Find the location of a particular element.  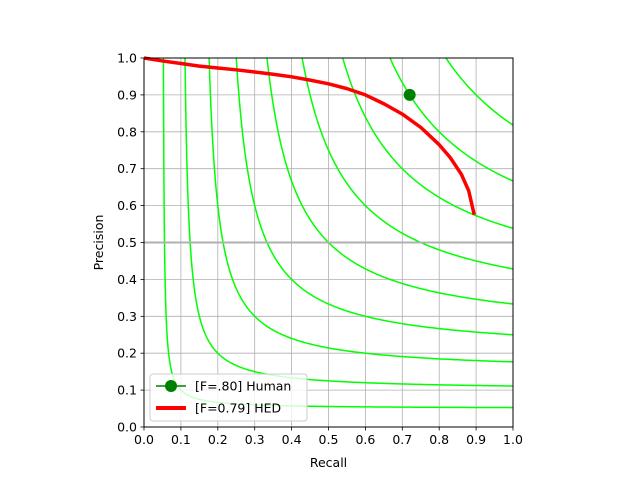

y-tick-label: 0.1 is located at coordinates (127, 390).